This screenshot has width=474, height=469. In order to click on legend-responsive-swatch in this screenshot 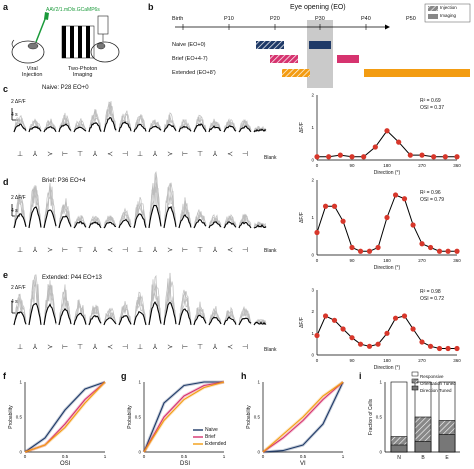, I will do `click(415, 374)`.